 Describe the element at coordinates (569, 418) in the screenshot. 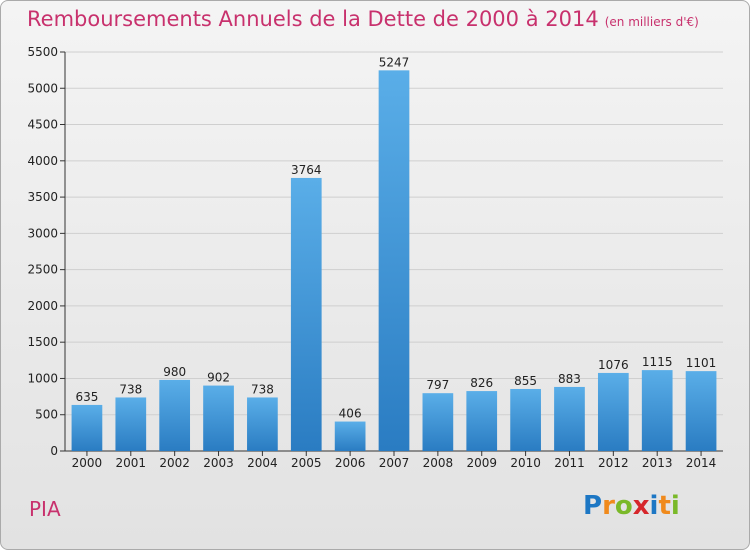

I see `bar-2011` at that location.